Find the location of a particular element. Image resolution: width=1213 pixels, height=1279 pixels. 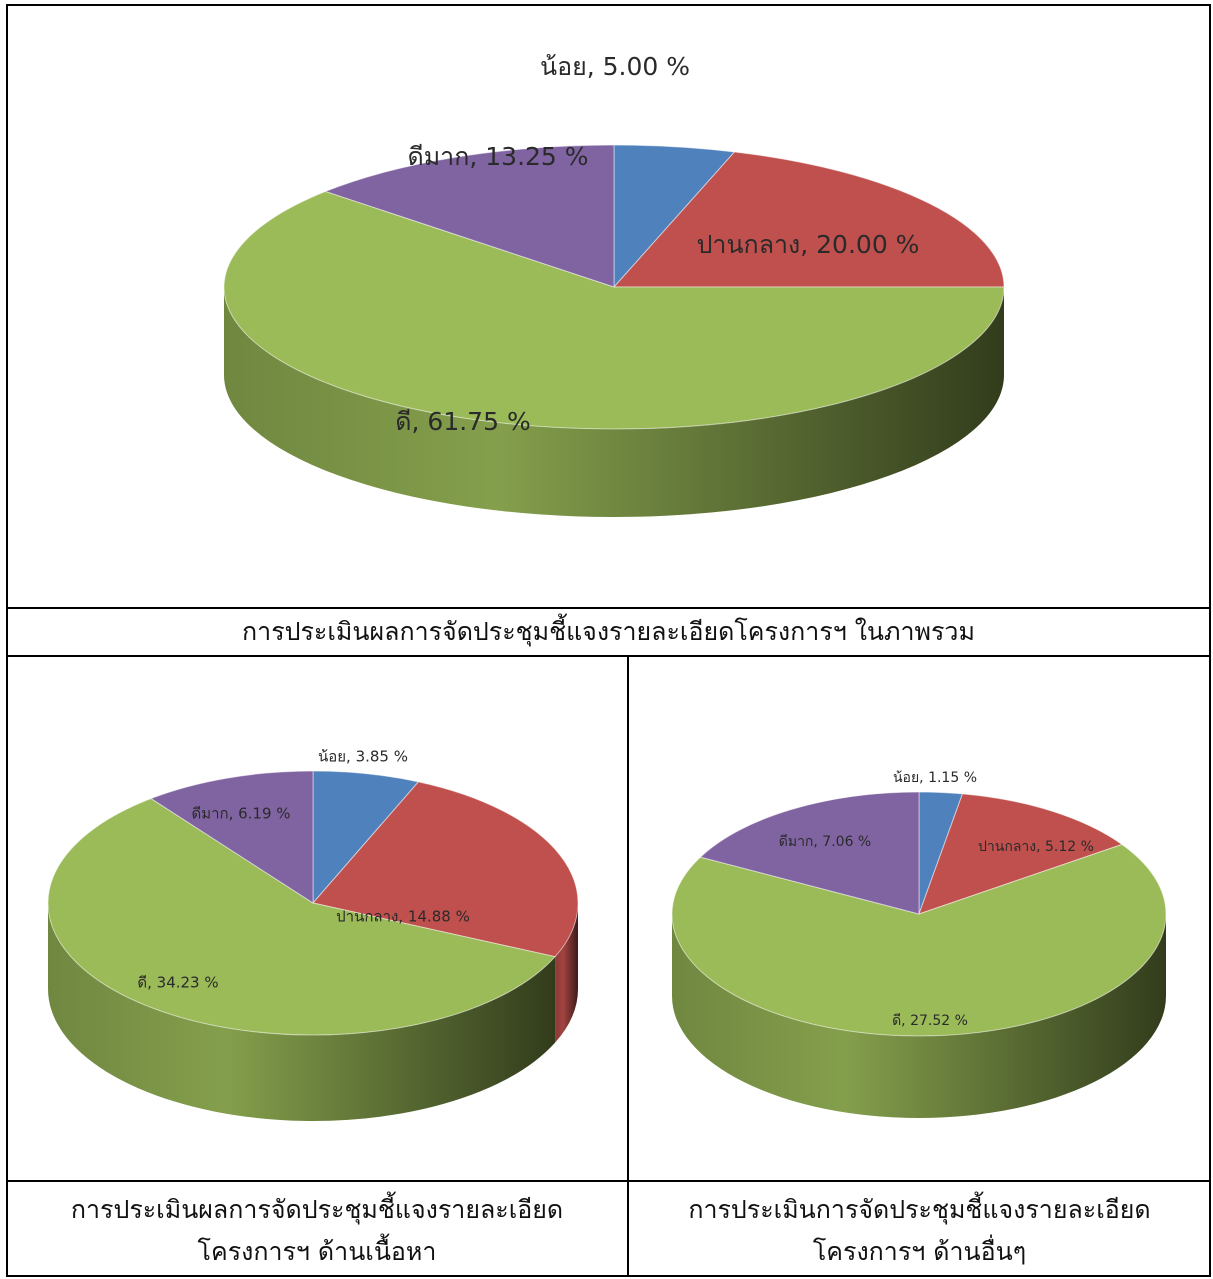

data-label-ปานกลาง: ปานกลาง, 5.12 % is located at coordinates (1036, 847).